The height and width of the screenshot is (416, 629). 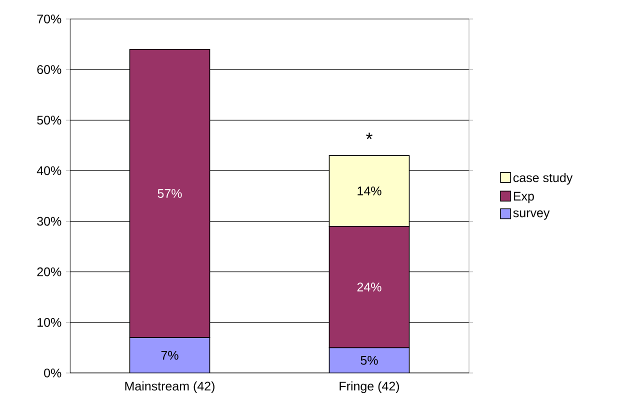 What do you see at coordinates (524, 198) in the screenshot?
I see `legend-label: Exp` at bounding box center [524, 198].